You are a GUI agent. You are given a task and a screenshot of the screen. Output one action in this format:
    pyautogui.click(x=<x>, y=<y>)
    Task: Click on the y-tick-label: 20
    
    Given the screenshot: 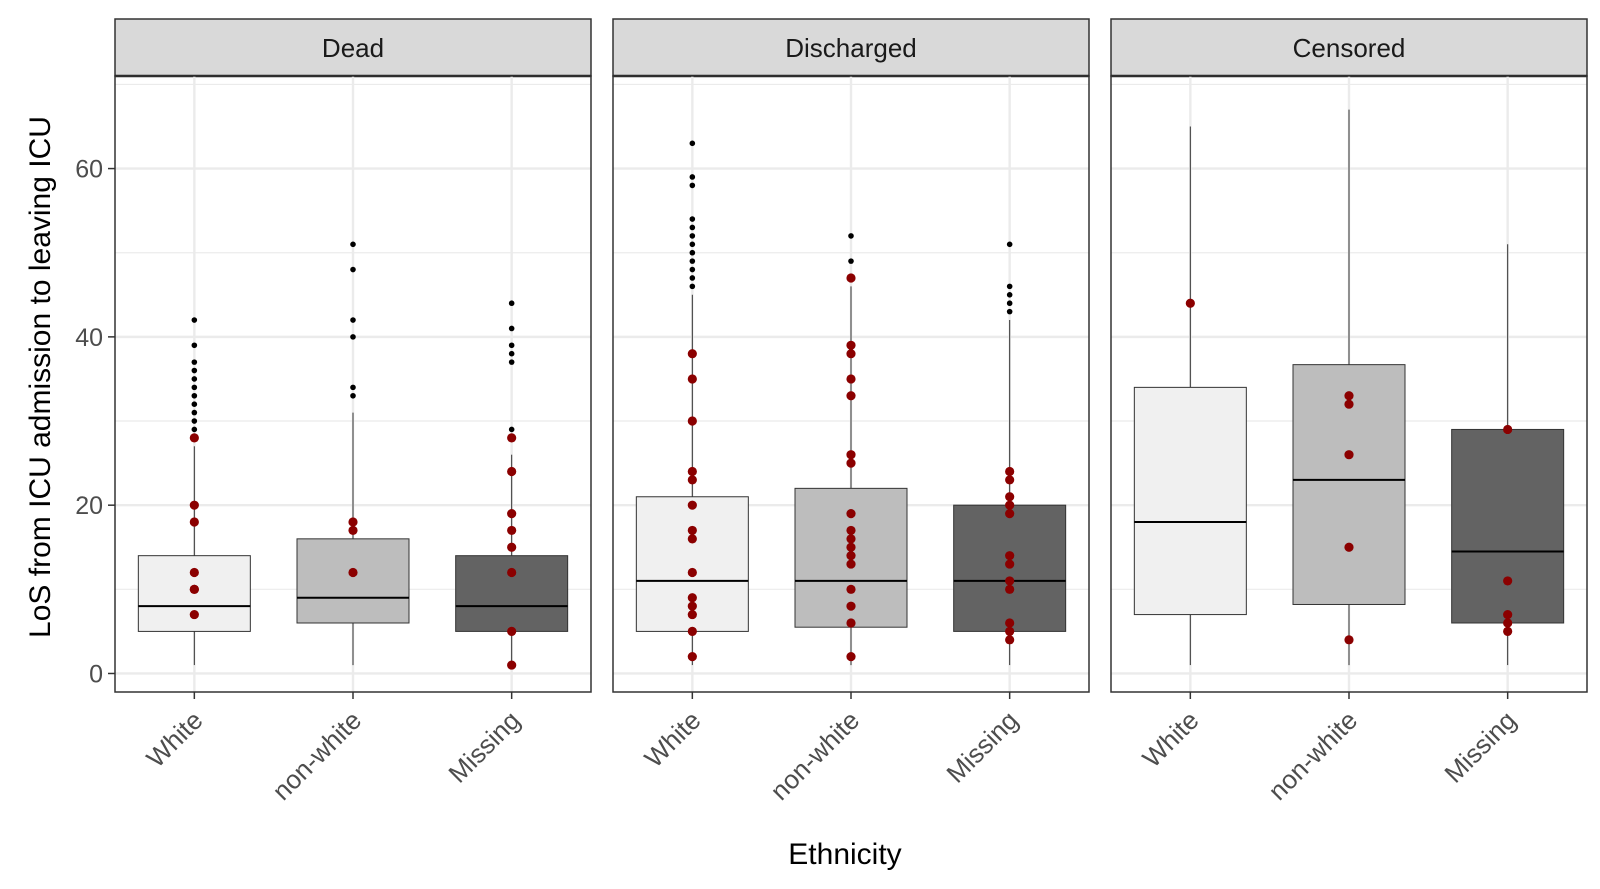 What is the action you would take?
    pyautogui.click(x=89, y=506)
    